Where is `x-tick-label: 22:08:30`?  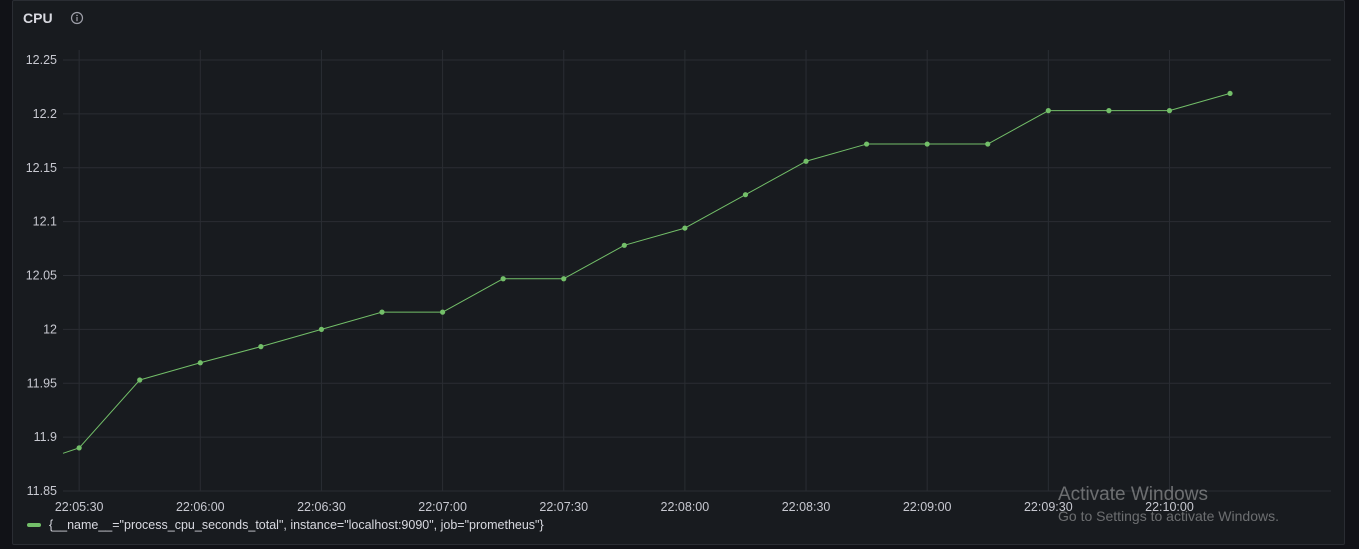
x-tick-label: 22:08:30 is located at coordinates (806, 507).